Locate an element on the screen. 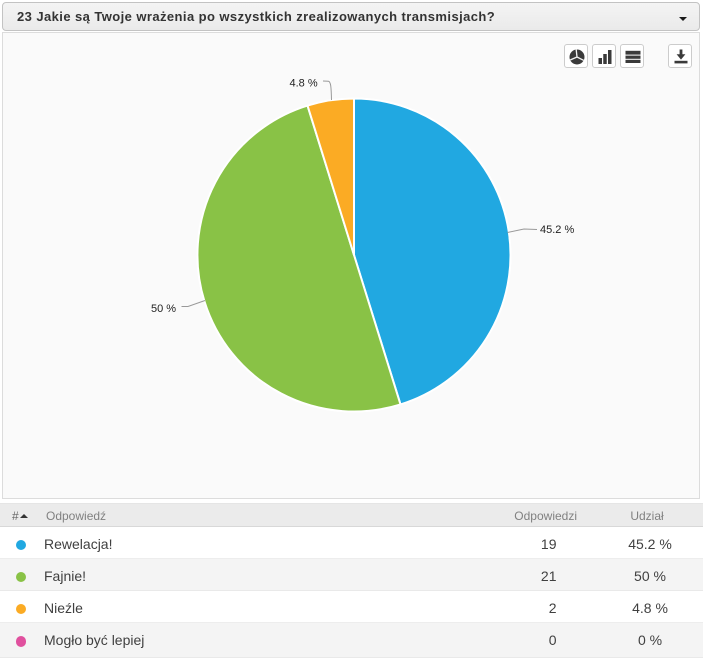 The image size is (703, 658). svg-text: 50 % is located at coordinates (163, 309).